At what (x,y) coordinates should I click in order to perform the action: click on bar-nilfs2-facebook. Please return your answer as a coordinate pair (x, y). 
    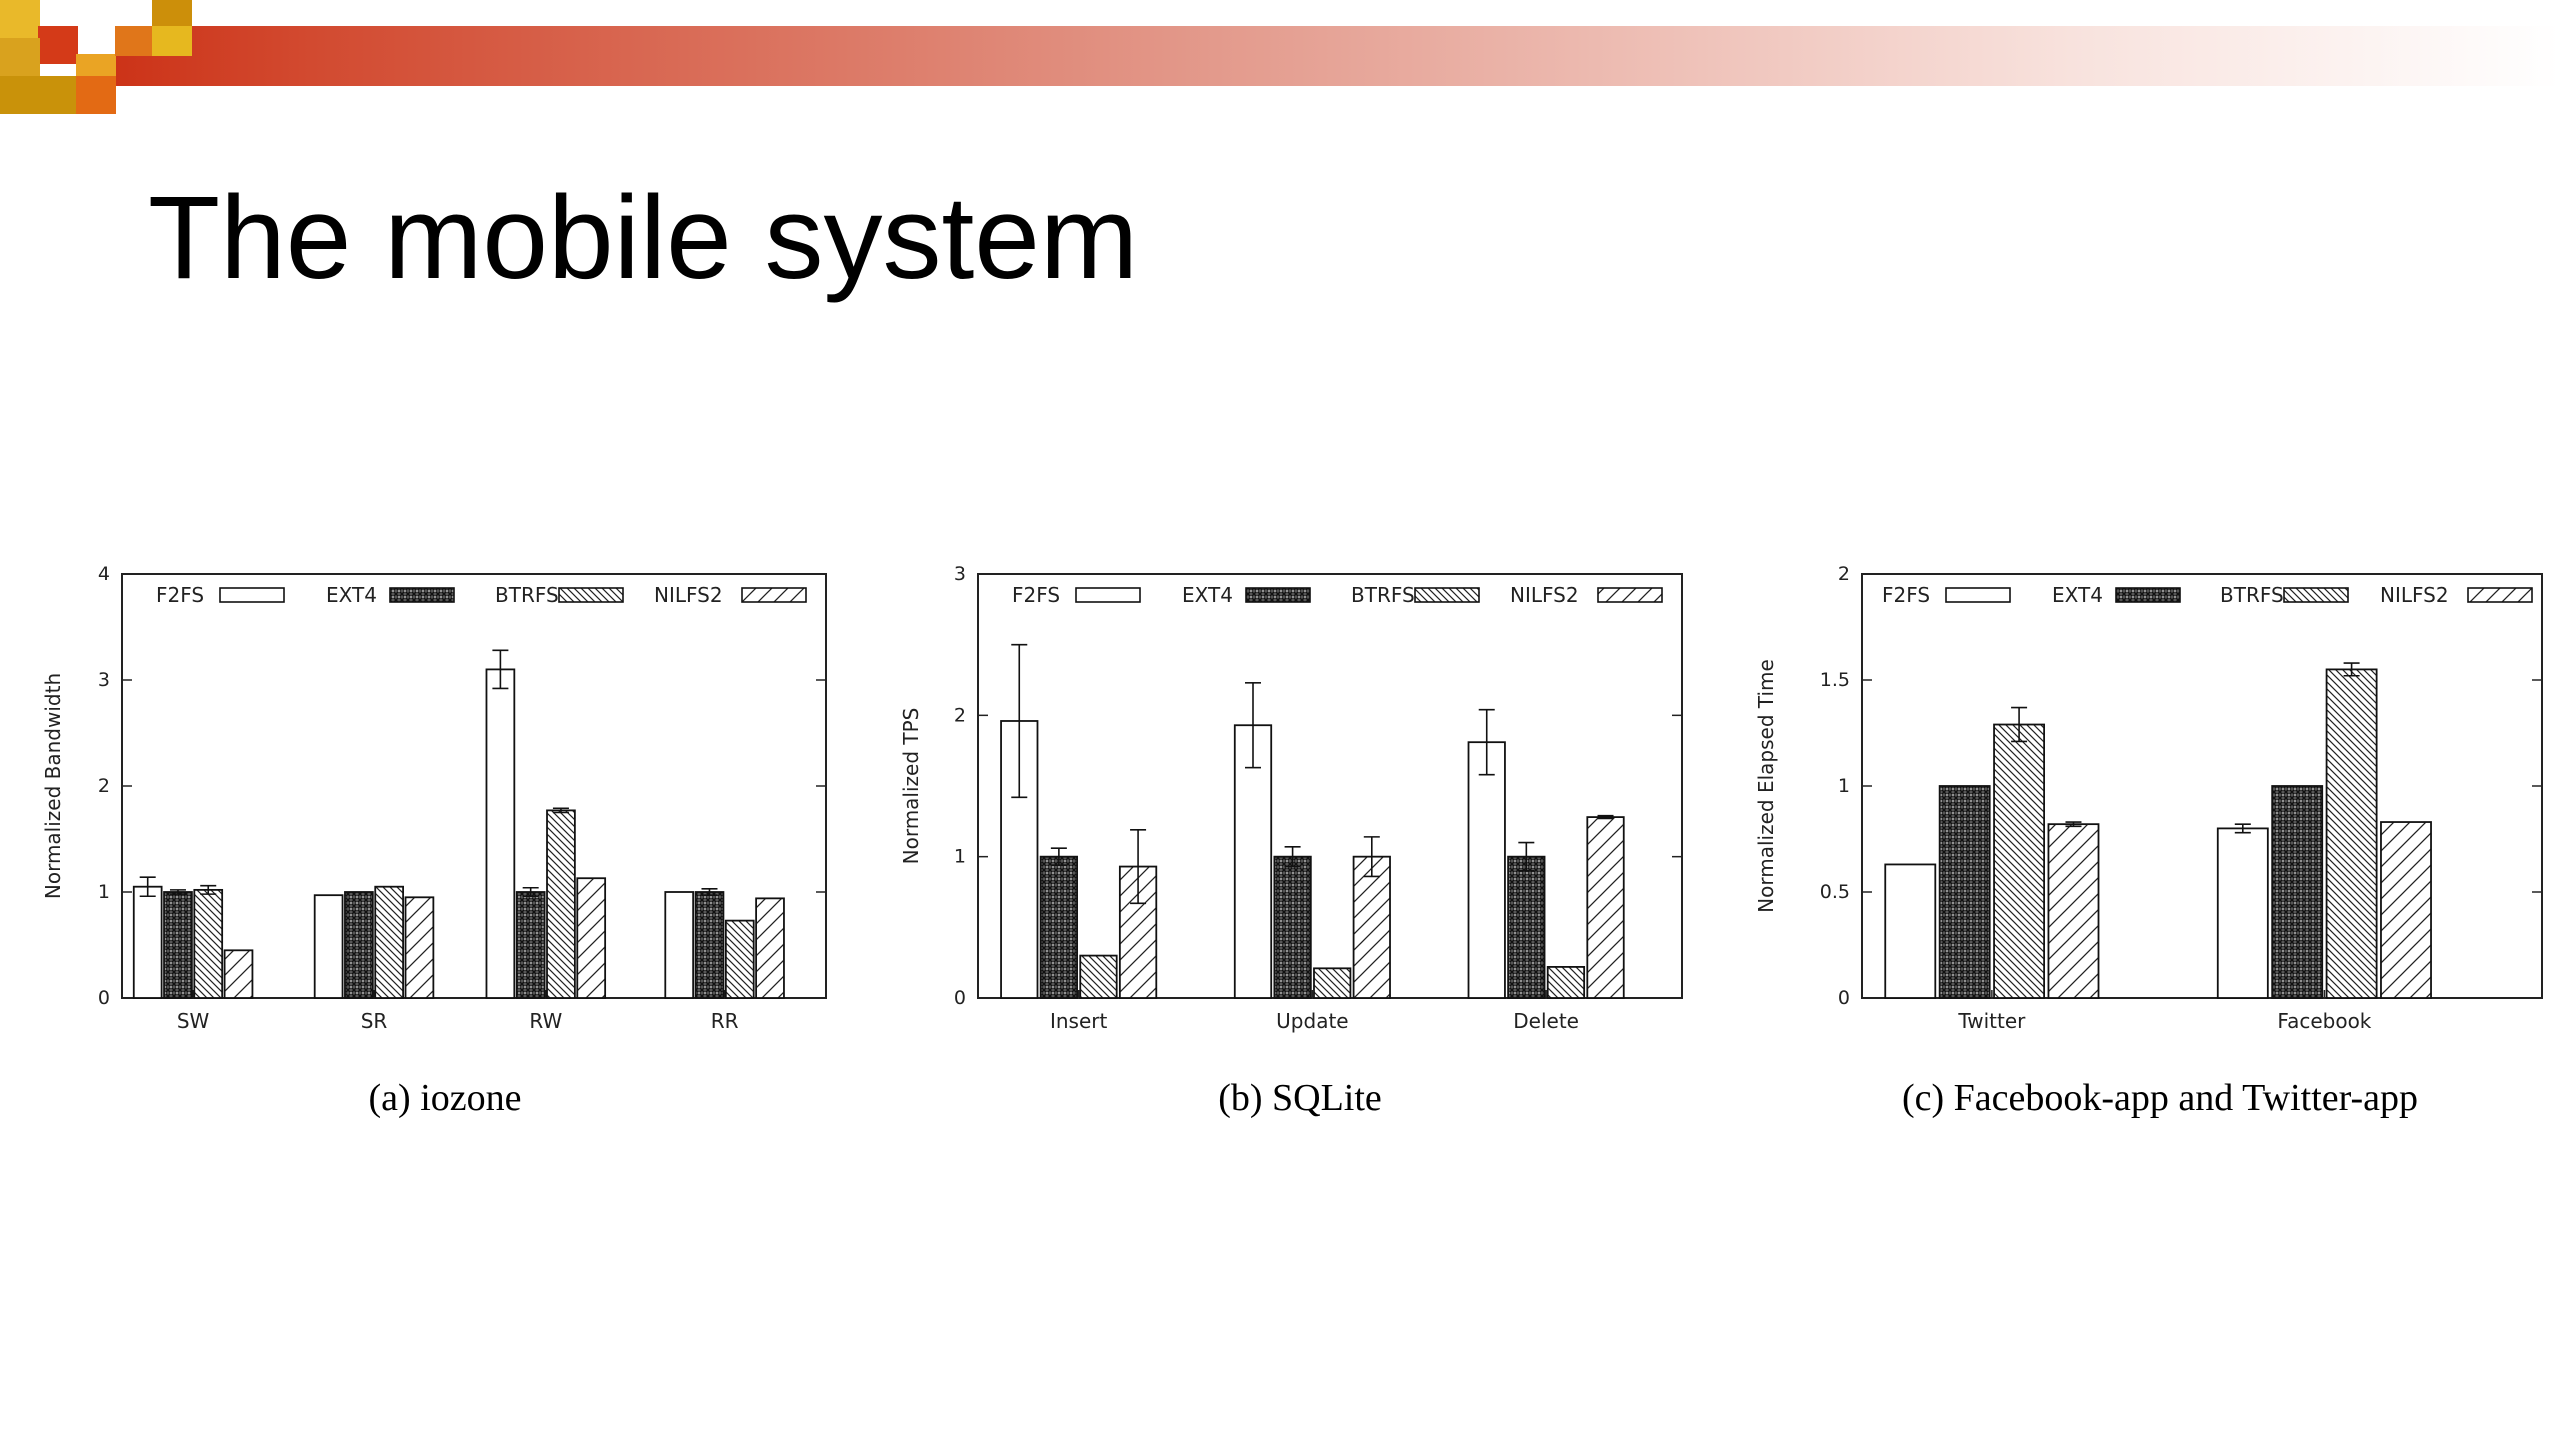
    Looking at the image, I should click on (2406, 910).